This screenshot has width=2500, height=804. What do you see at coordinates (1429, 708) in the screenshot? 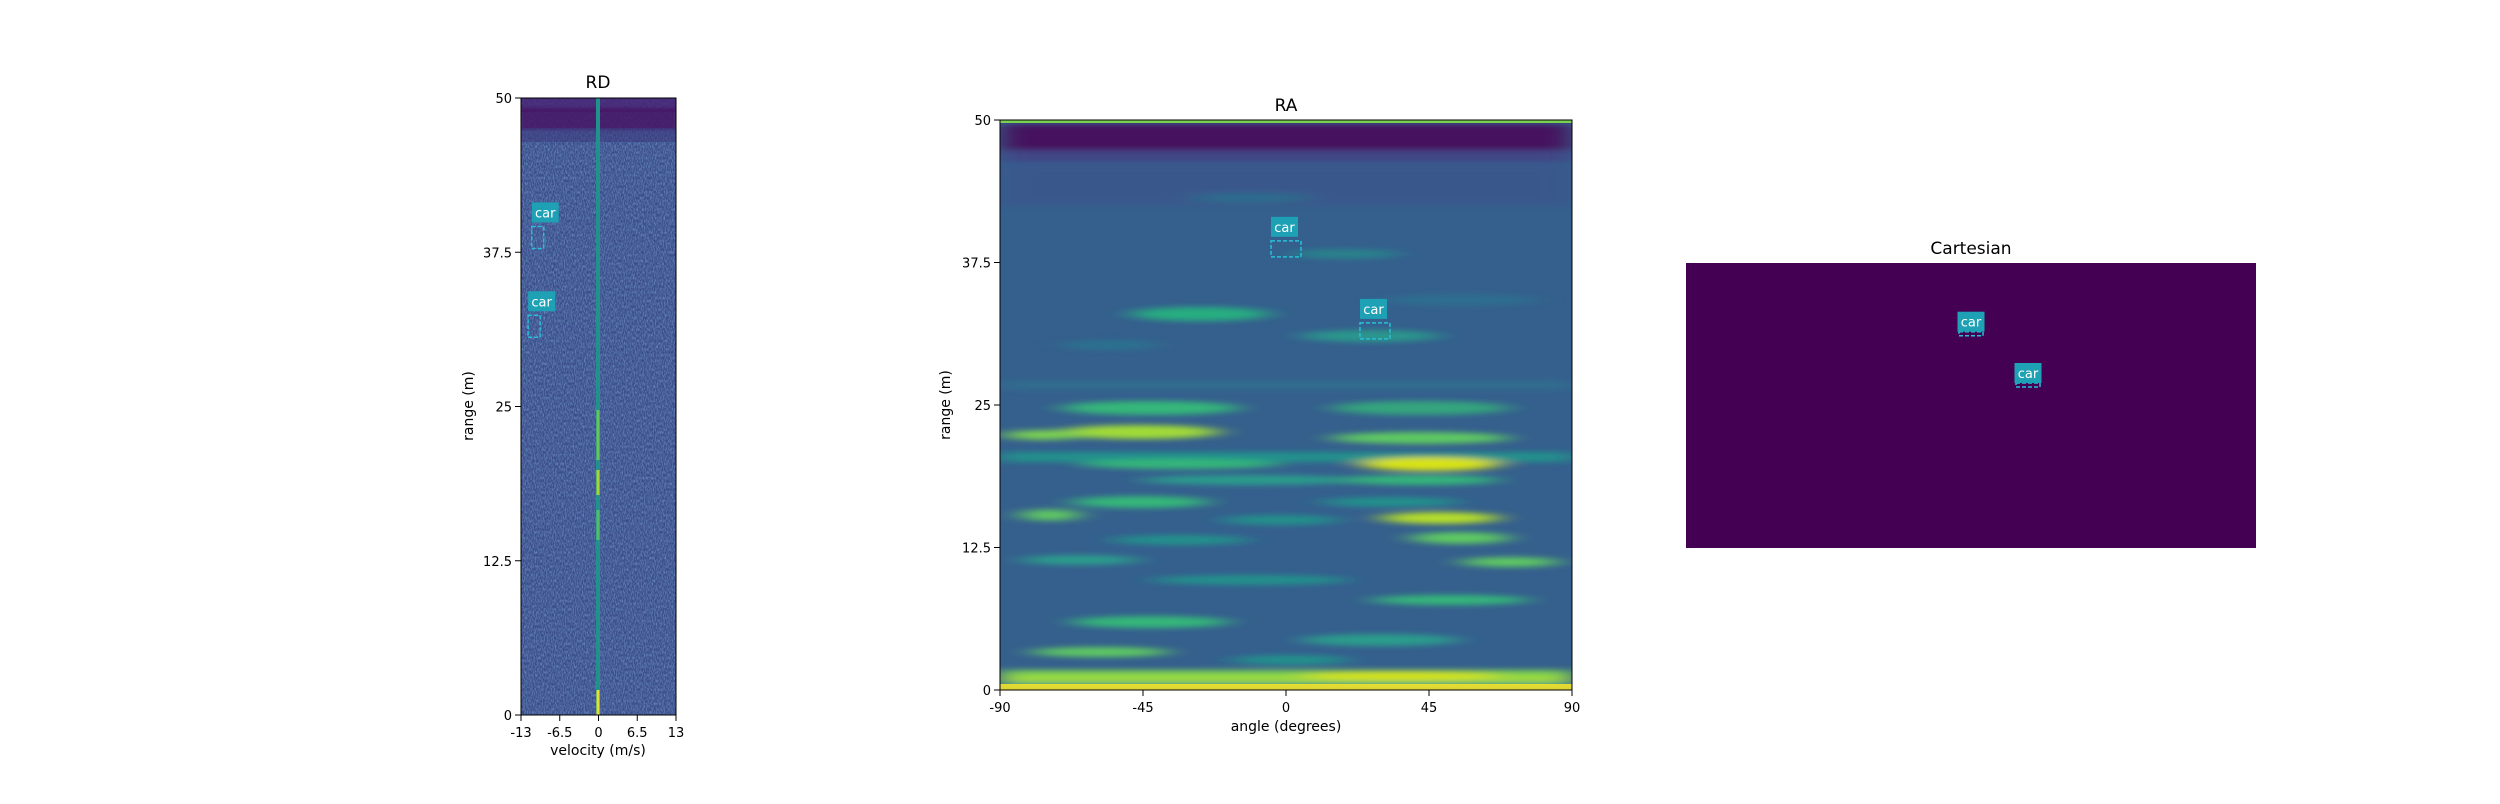
I see `ra-x-tick-label: 45` at bounding box center [1429, 708].